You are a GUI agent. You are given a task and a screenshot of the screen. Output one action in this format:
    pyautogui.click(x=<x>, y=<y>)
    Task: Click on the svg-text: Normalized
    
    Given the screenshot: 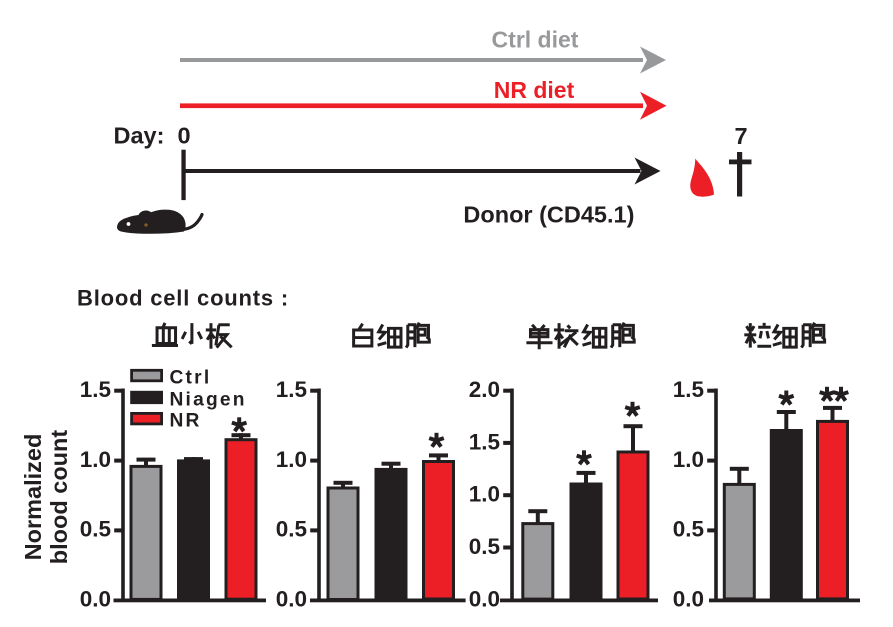 What is the action you would take?
    pyautogui.click(x=33, y=497)
    